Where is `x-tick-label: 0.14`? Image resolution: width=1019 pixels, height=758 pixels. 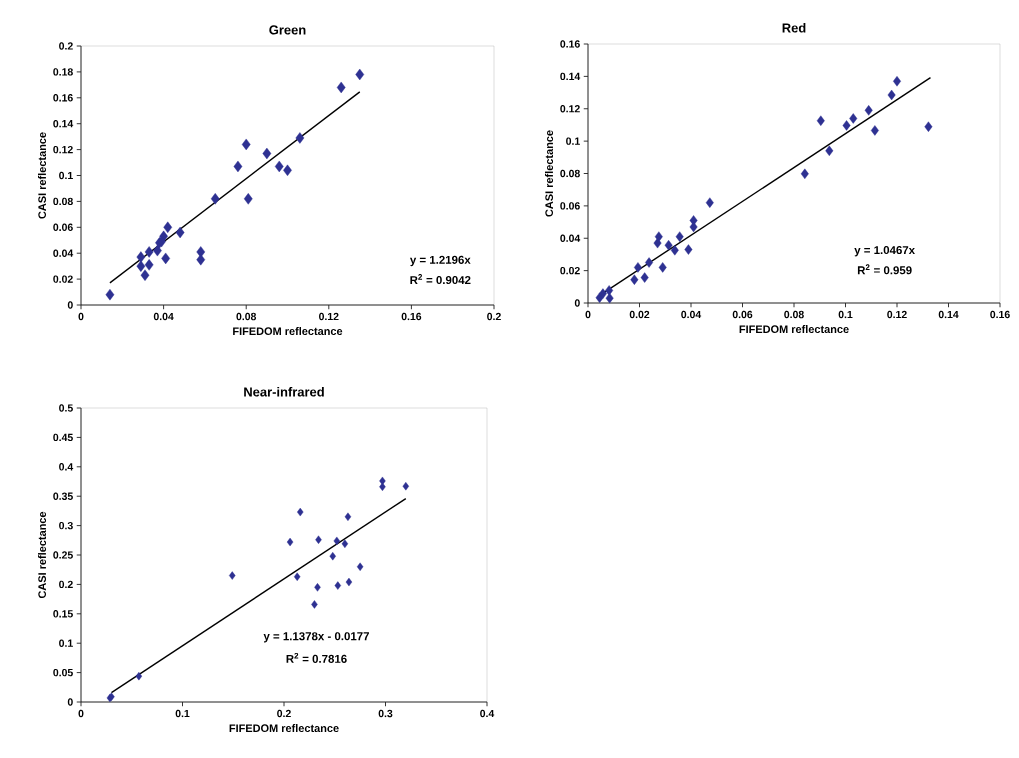
x-tick-label: 0.14 is located at coordinates (948, 314).